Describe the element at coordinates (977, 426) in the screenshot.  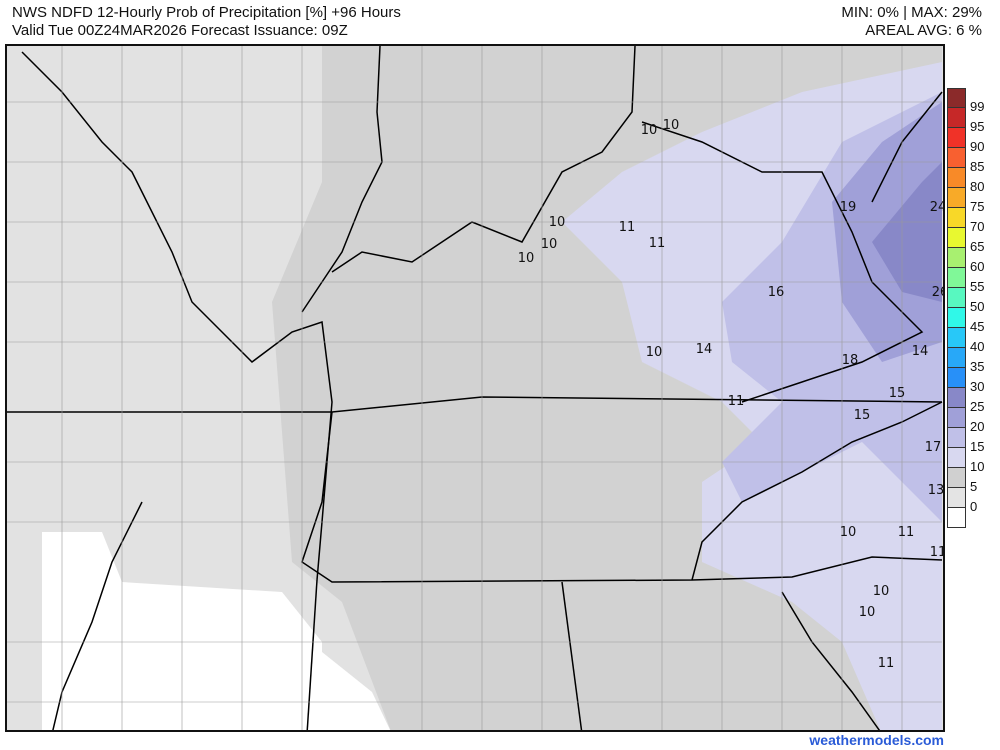
I see `colorbar-label: 20` at that location.